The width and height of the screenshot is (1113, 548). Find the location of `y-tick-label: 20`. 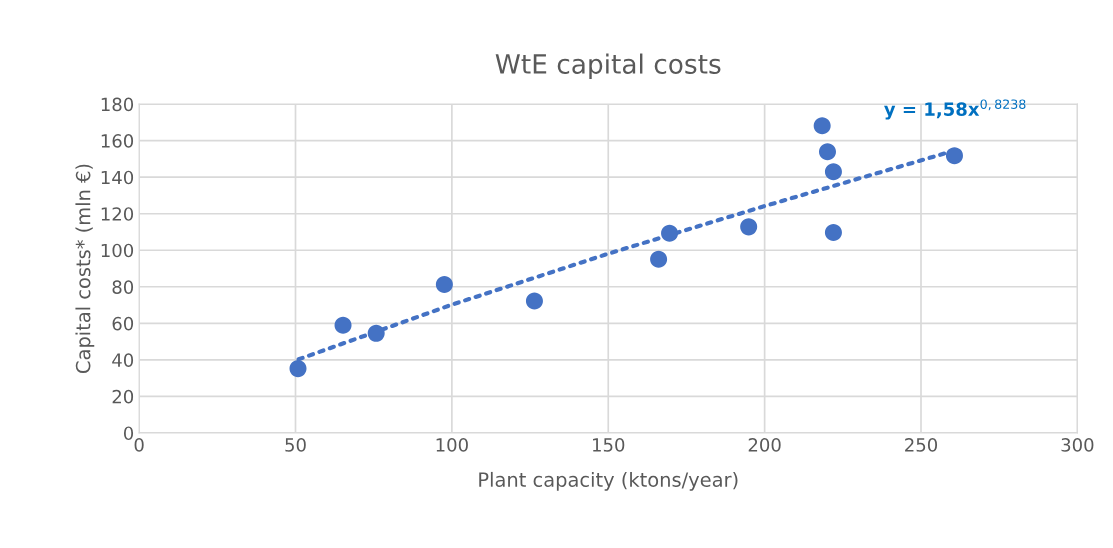

y-tick-label: 20 is located at coordinates (123, 396).